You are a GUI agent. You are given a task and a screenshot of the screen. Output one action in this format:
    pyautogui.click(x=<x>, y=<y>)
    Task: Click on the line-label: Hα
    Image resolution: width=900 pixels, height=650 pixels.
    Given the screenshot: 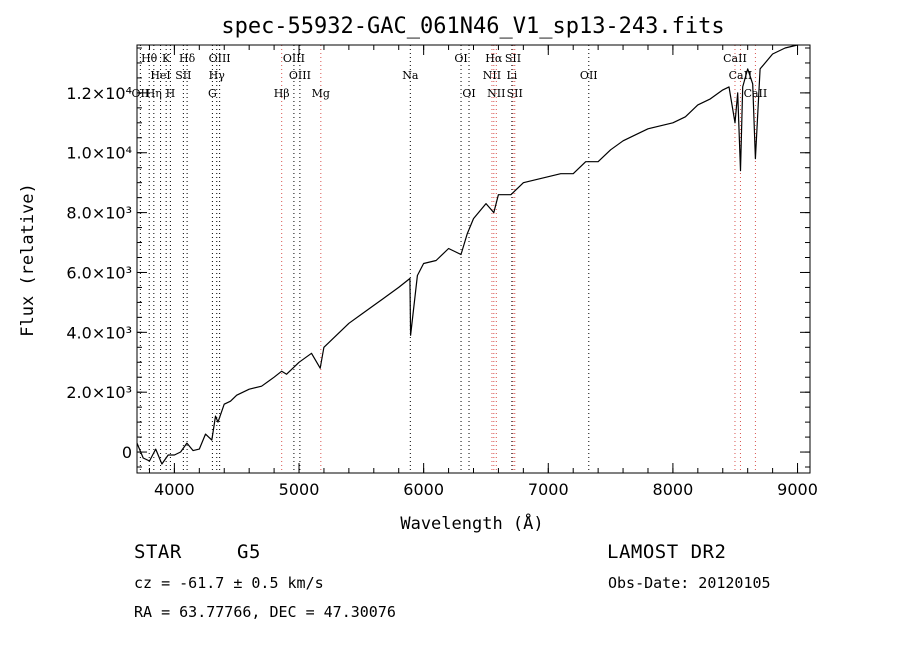 What is the action you would take?
    pyautogui.click(x=494, y=58)
    